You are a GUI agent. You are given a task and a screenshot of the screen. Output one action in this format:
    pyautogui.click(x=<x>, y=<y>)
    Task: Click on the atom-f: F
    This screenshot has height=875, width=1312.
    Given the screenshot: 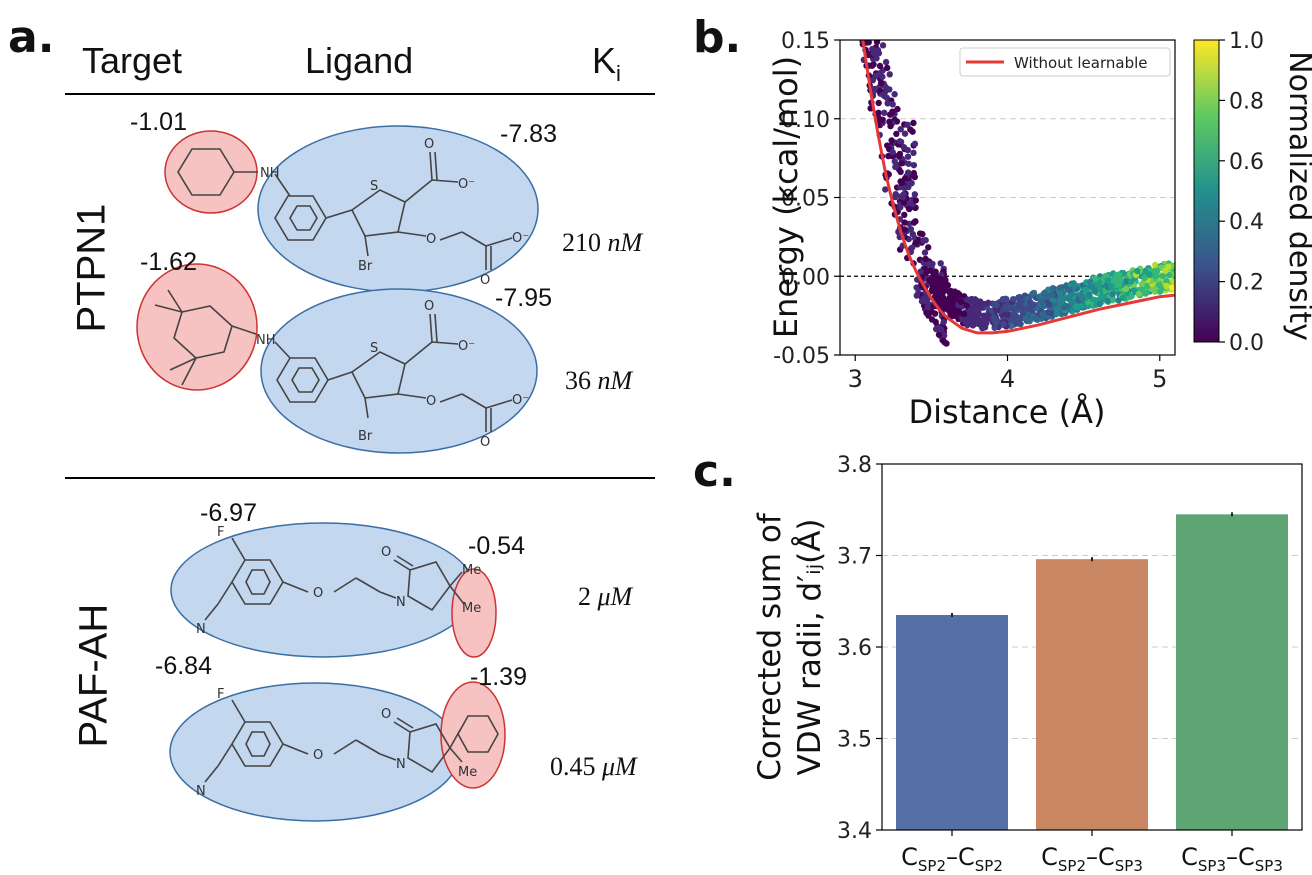 What is the action you would take?
    pyautogui.click(x=220, y=532)
    